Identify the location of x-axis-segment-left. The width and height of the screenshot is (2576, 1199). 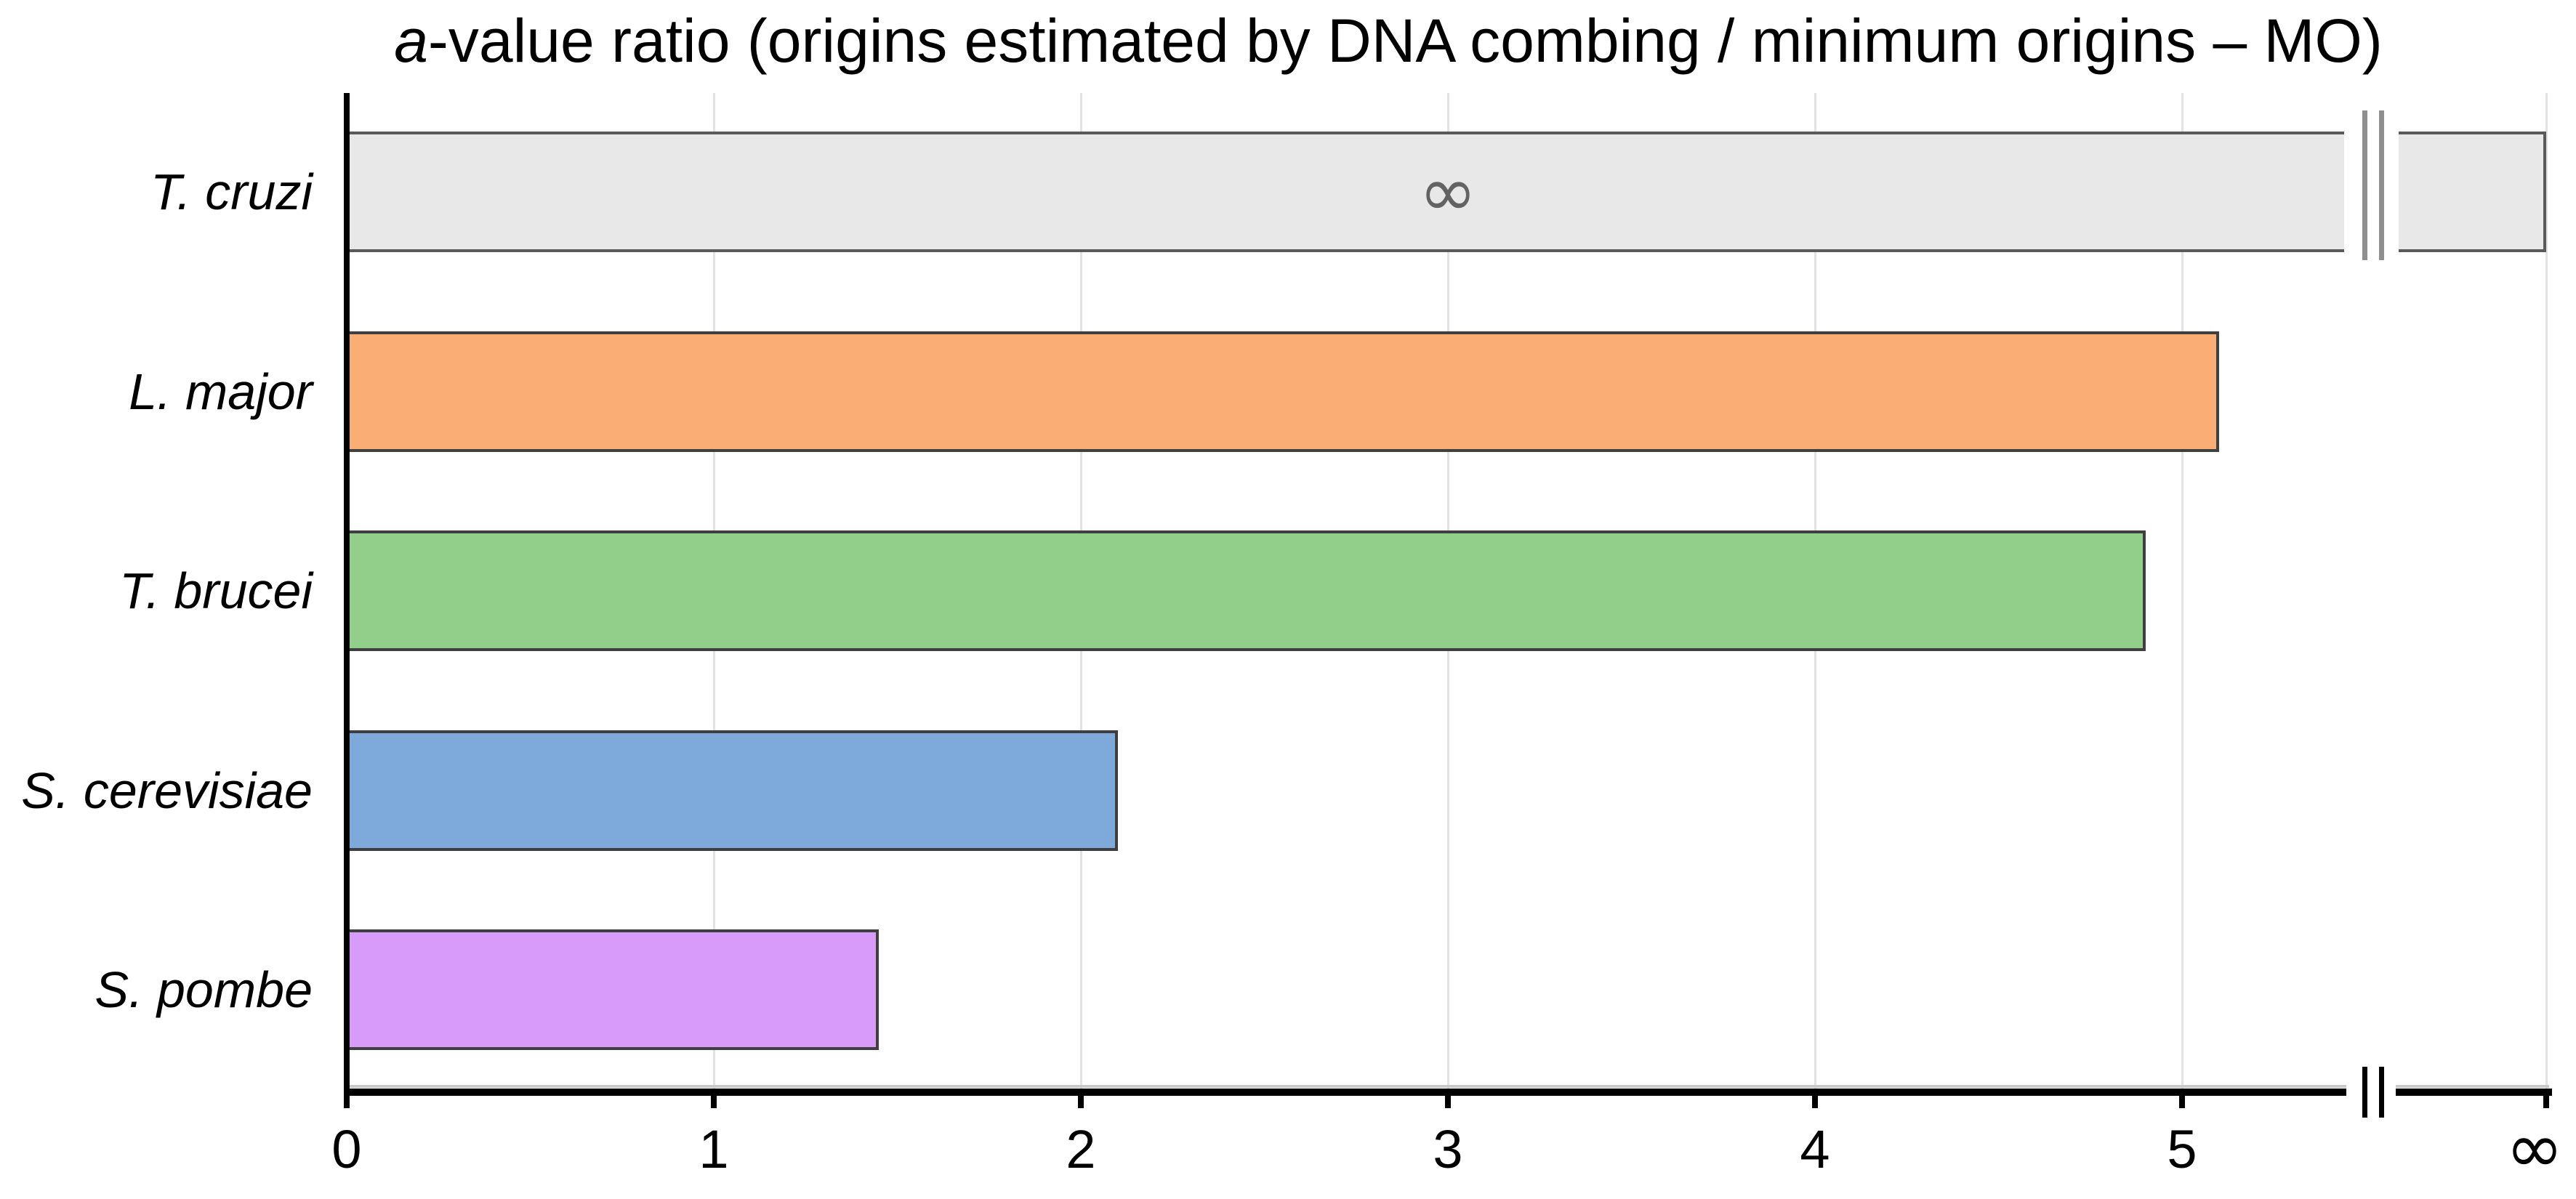
(1346, 1092).